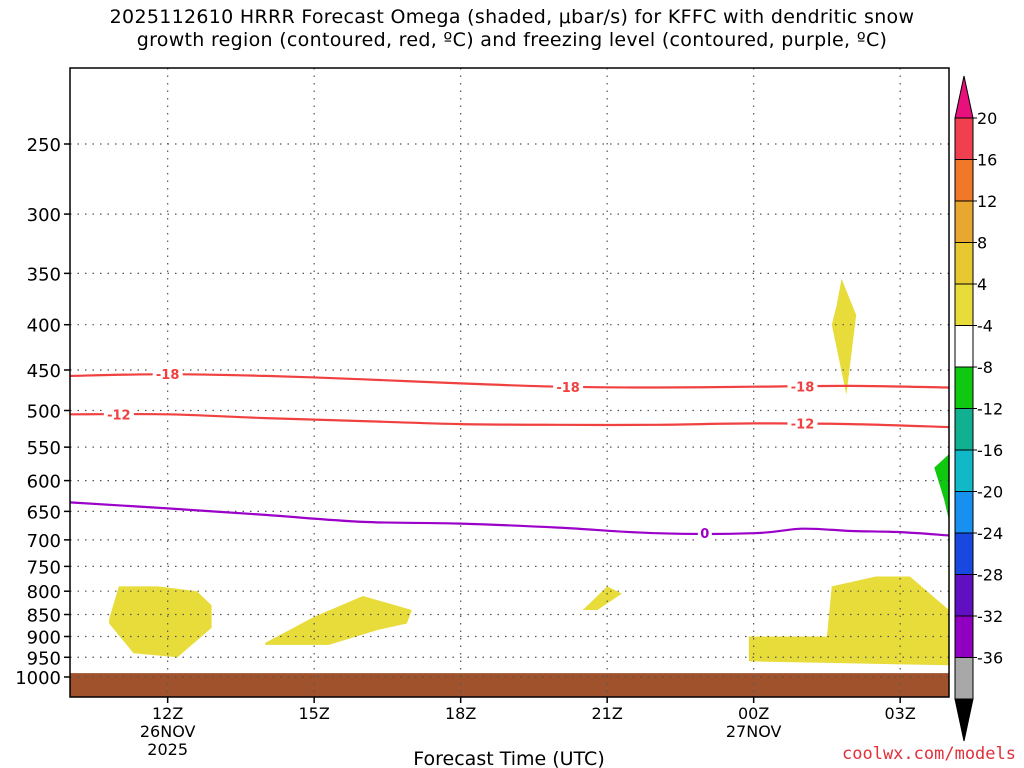 The height and width of the screenshot is (768, 1024). I want to click on y-tick-label-350: 350, so click(44, 274).